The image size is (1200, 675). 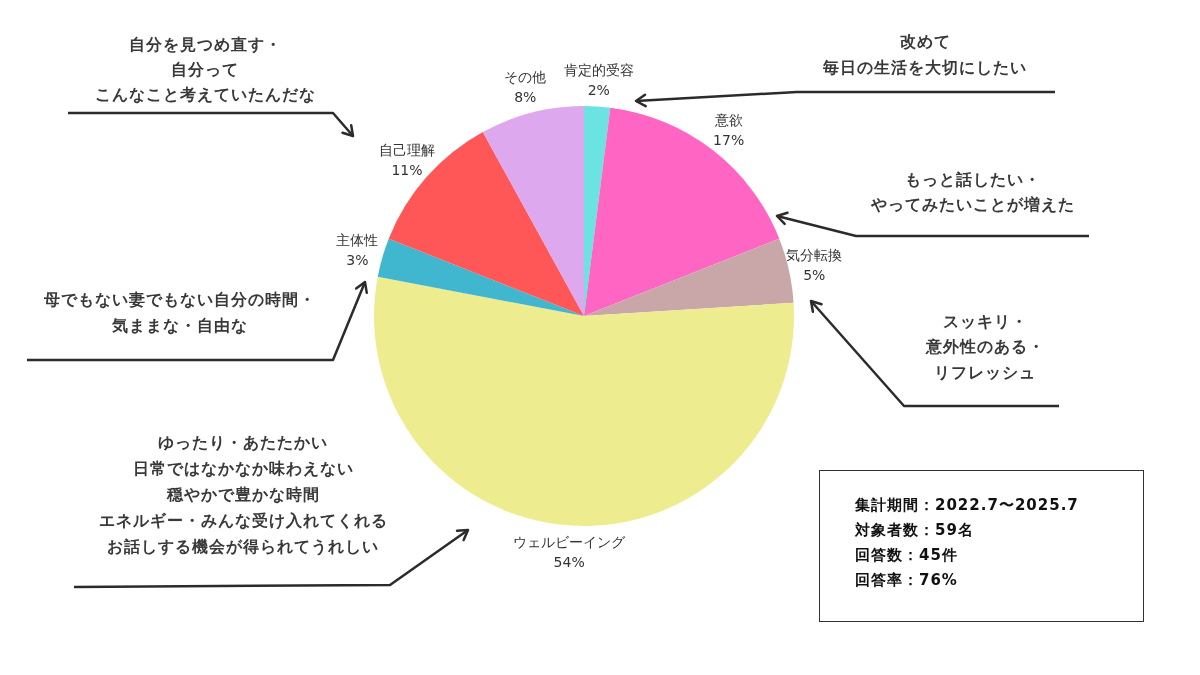 What do you see at coordinates (205, 70) in the screenshot?
I see `text: 自分って` at bounding box center [205, 70].